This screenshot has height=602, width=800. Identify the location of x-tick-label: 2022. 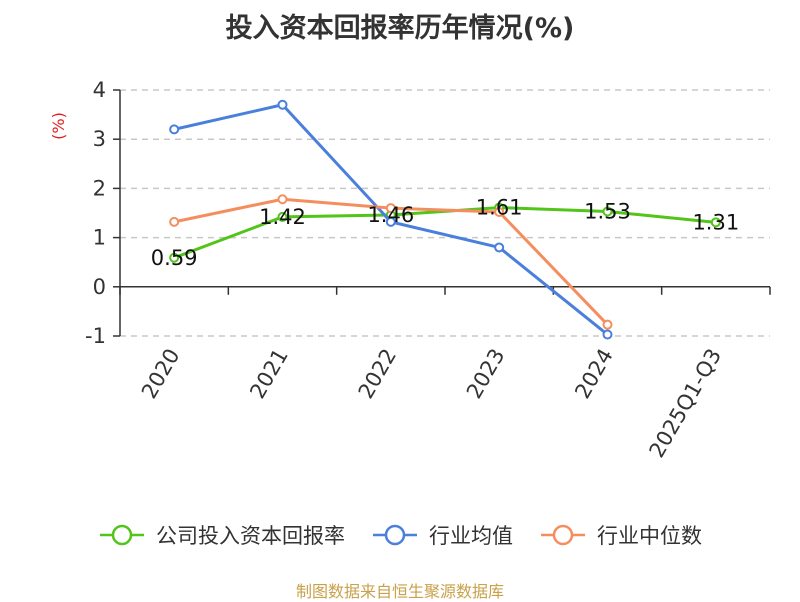
(378, 374).